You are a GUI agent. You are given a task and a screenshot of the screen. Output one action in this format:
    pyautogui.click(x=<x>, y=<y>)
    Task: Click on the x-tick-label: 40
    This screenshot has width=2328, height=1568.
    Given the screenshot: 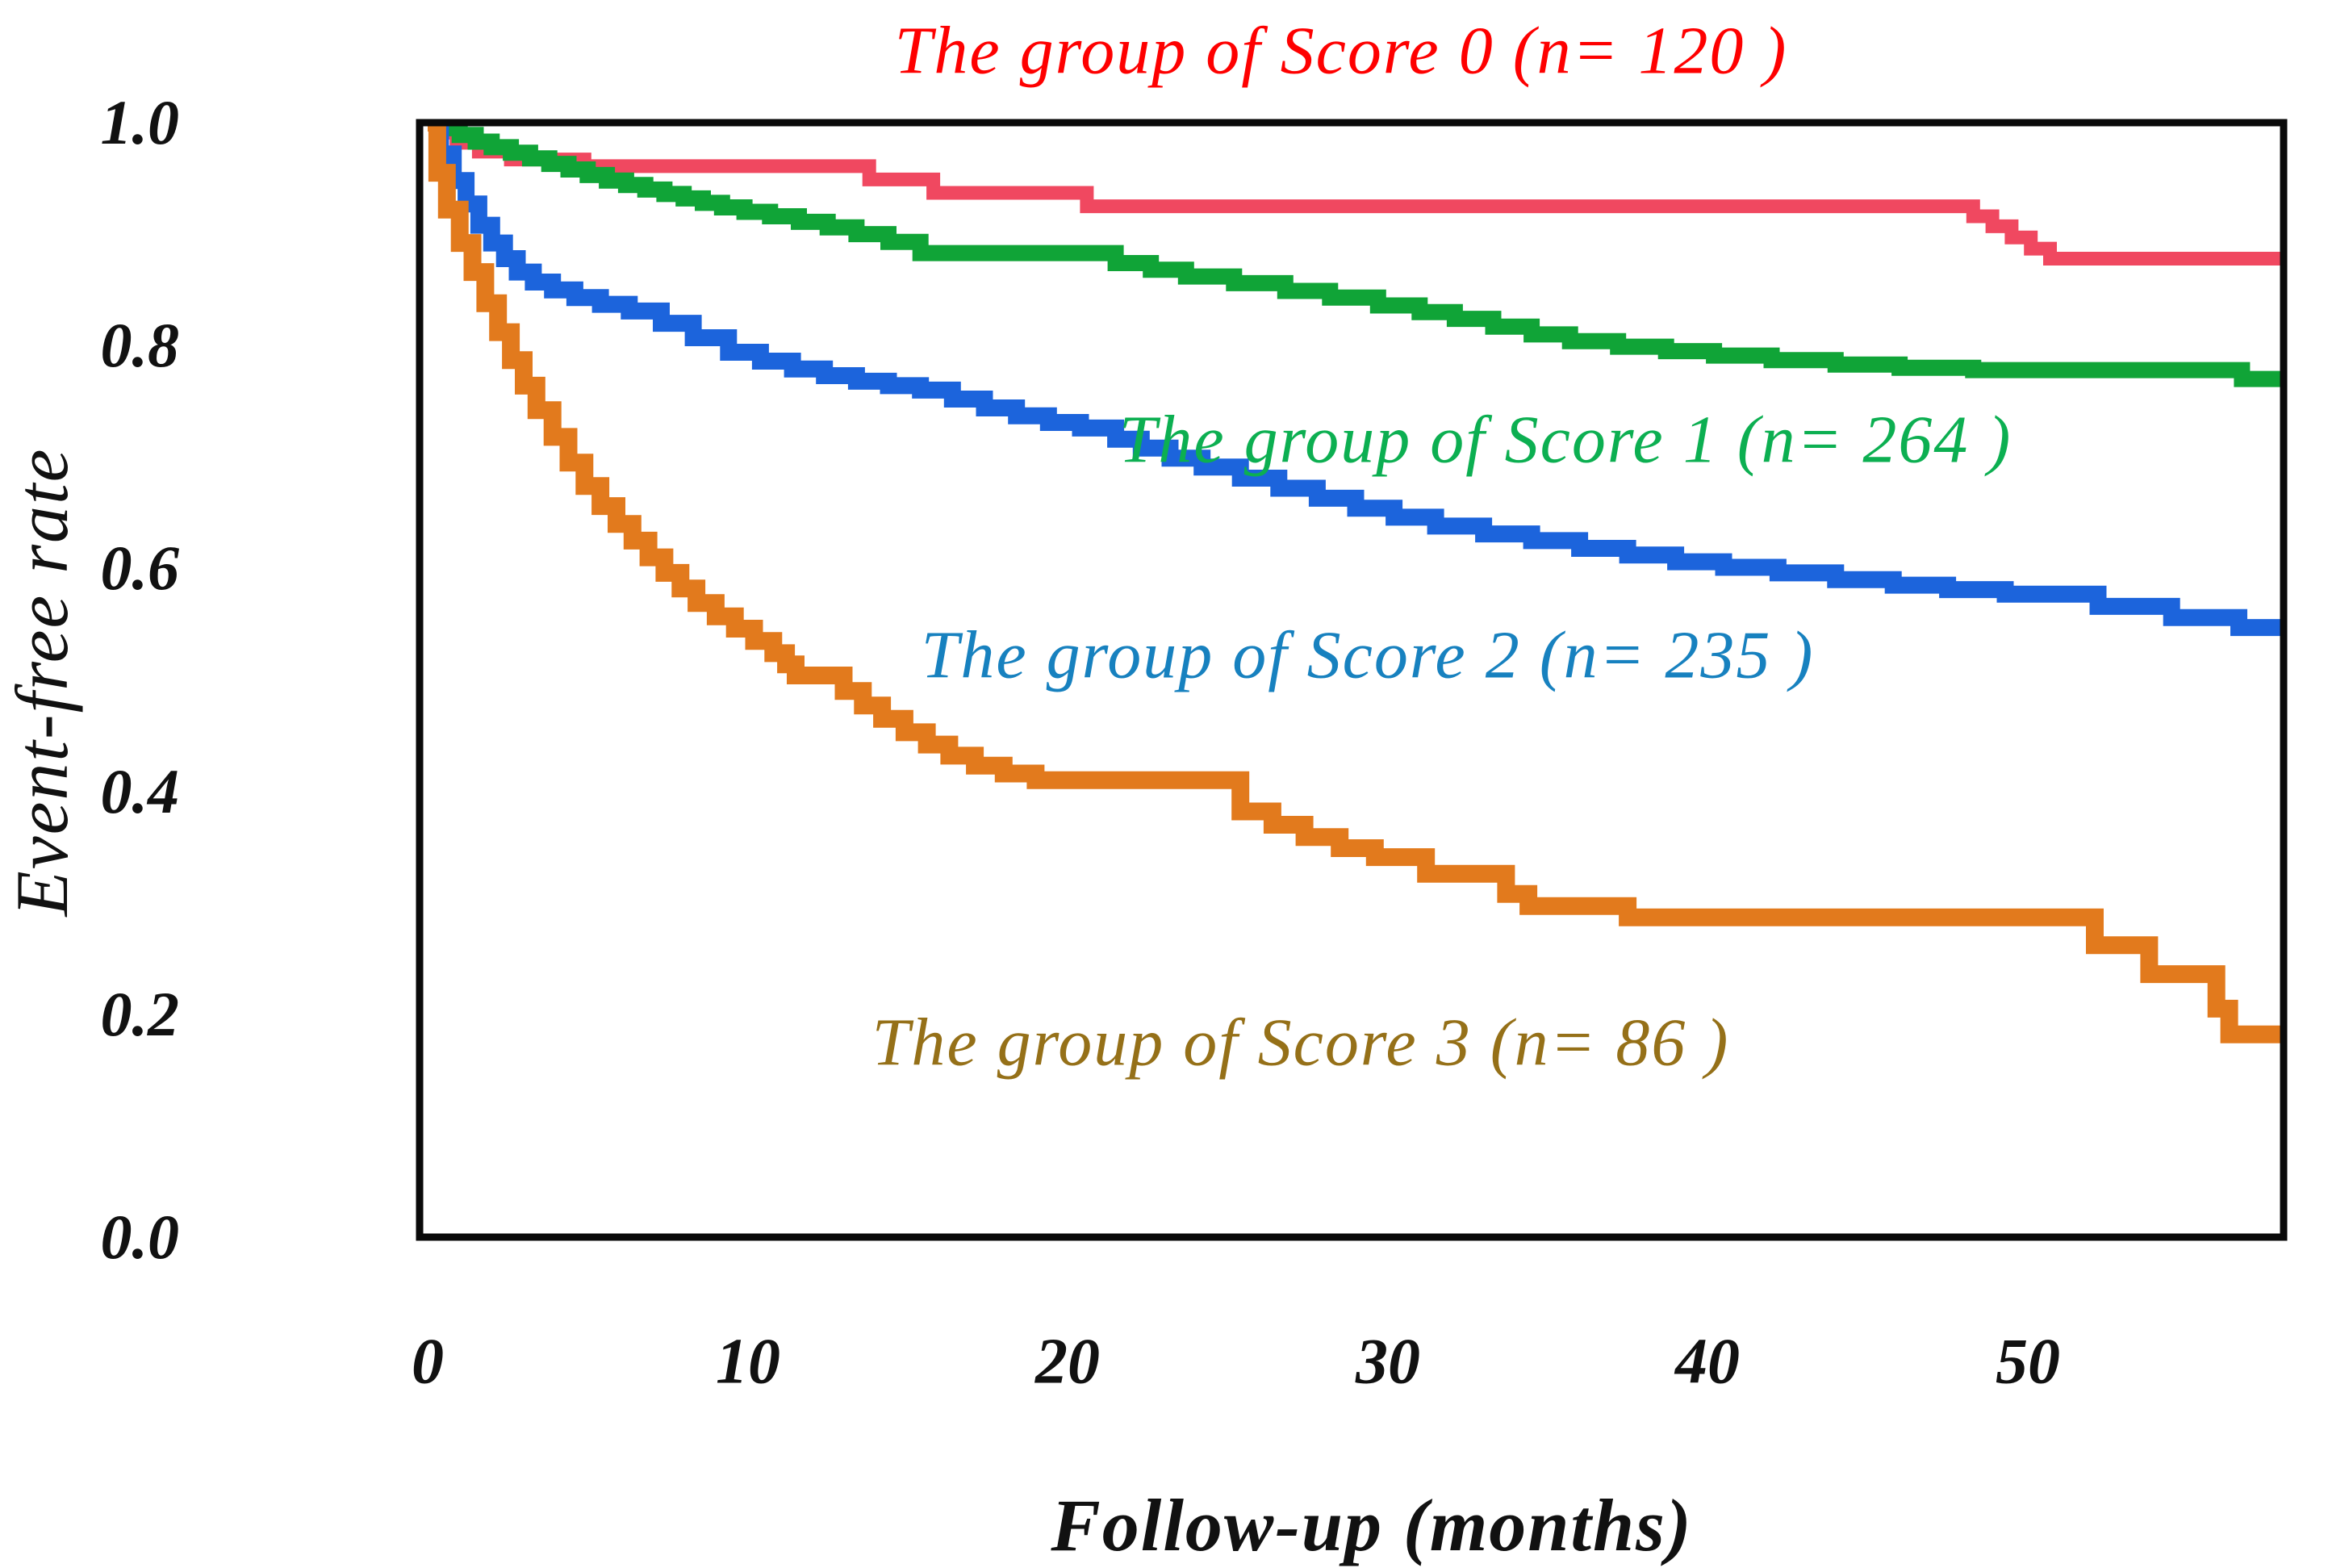 What is the action you would take?
    pyautogui.click(x=1708, y=1362)
    